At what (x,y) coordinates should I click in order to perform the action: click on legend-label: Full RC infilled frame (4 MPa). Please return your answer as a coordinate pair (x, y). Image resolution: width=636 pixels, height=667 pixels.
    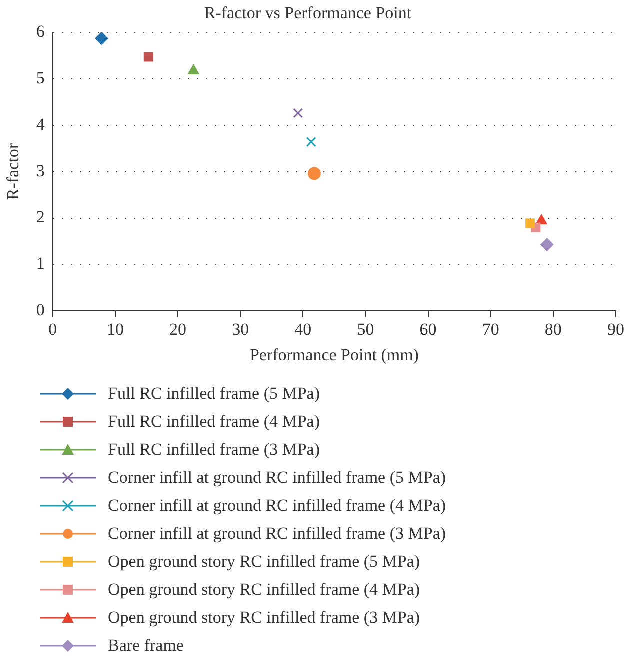
    Looking at the image, I should click on (214, 422).